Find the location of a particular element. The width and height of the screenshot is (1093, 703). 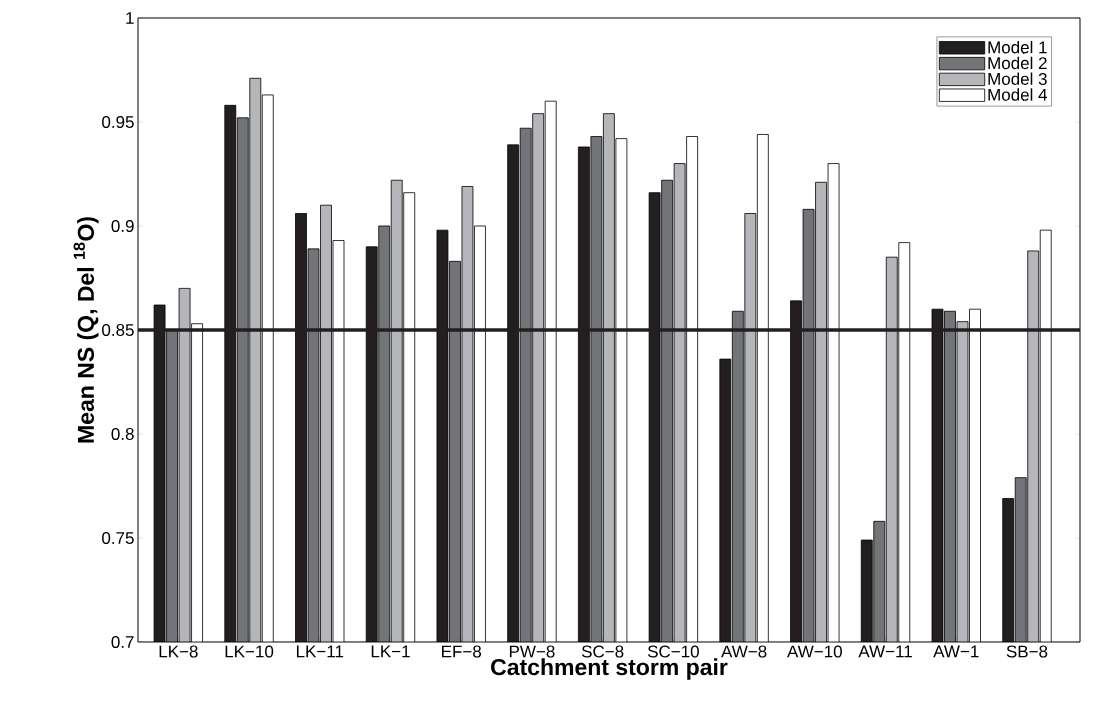

y-tick-label: 0.85 is located at coordinates (118, 330).